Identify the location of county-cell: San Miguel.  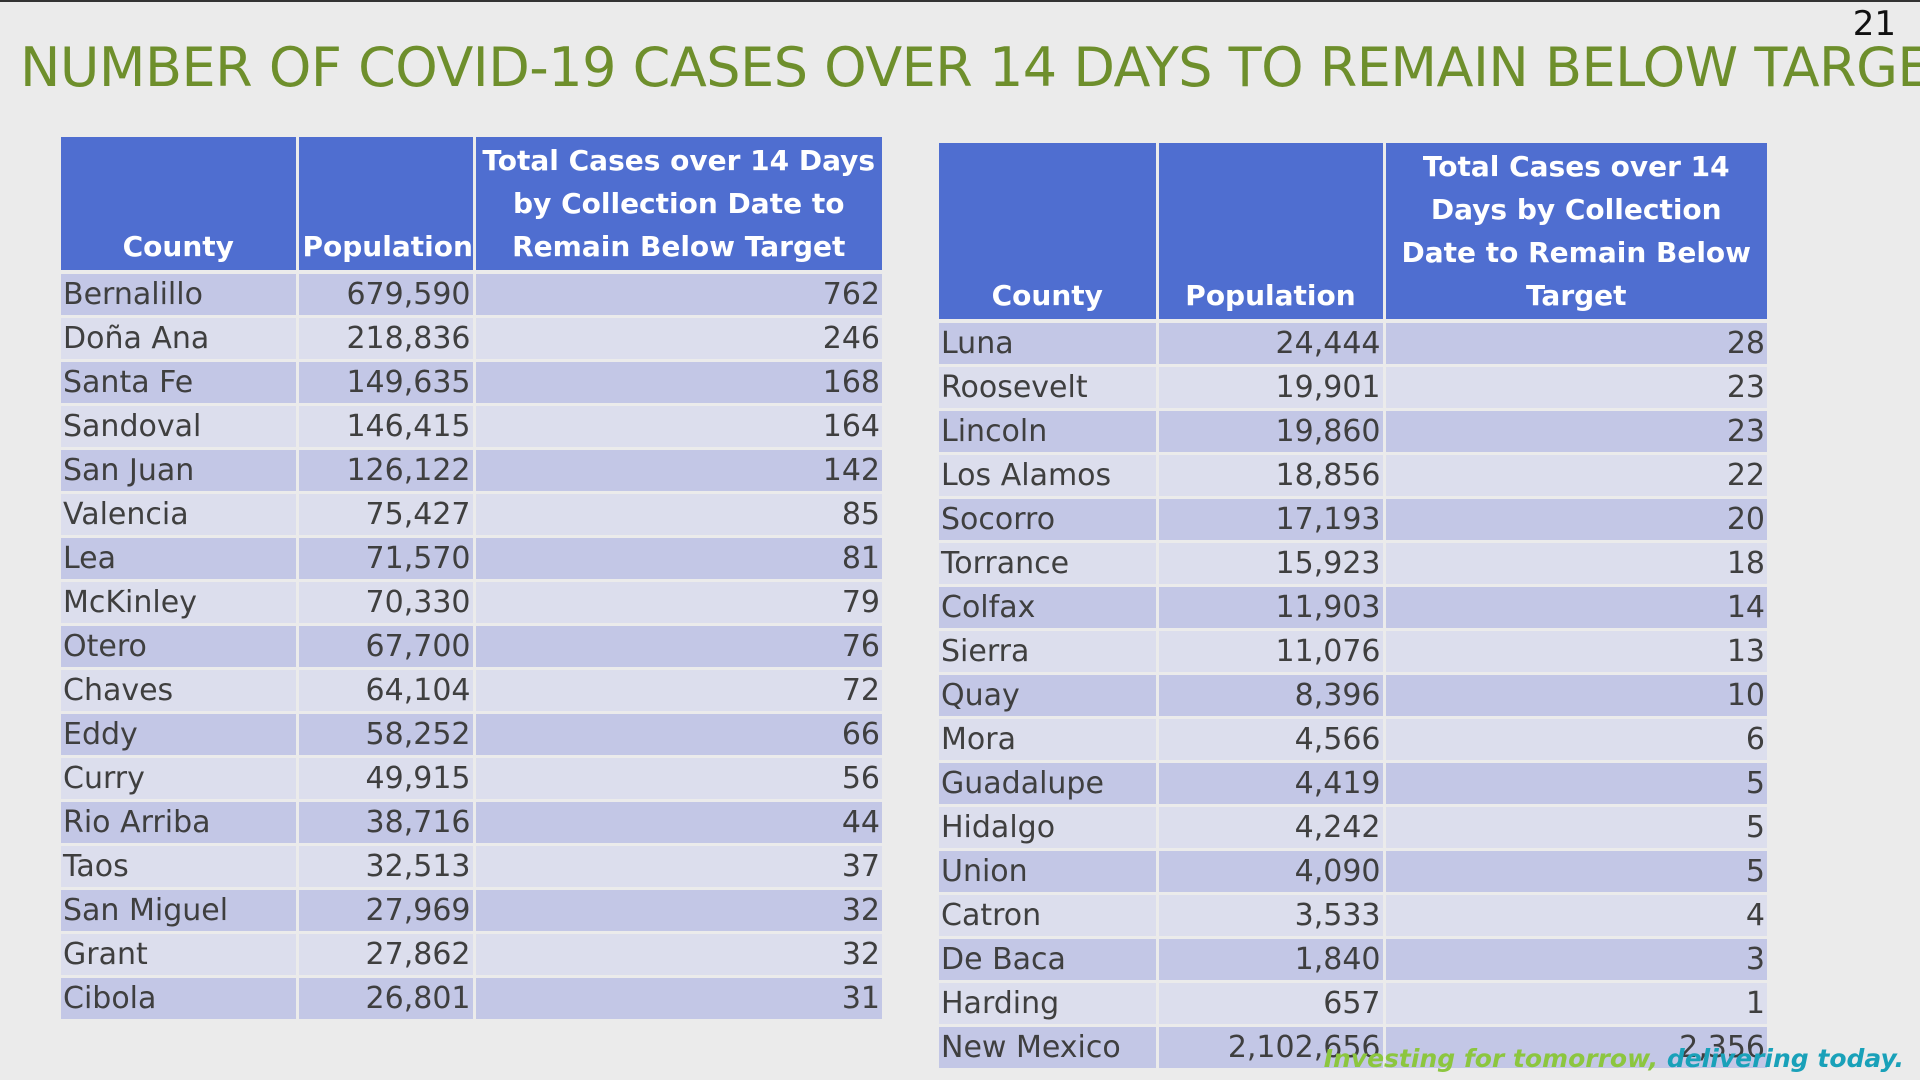
(180, 911).